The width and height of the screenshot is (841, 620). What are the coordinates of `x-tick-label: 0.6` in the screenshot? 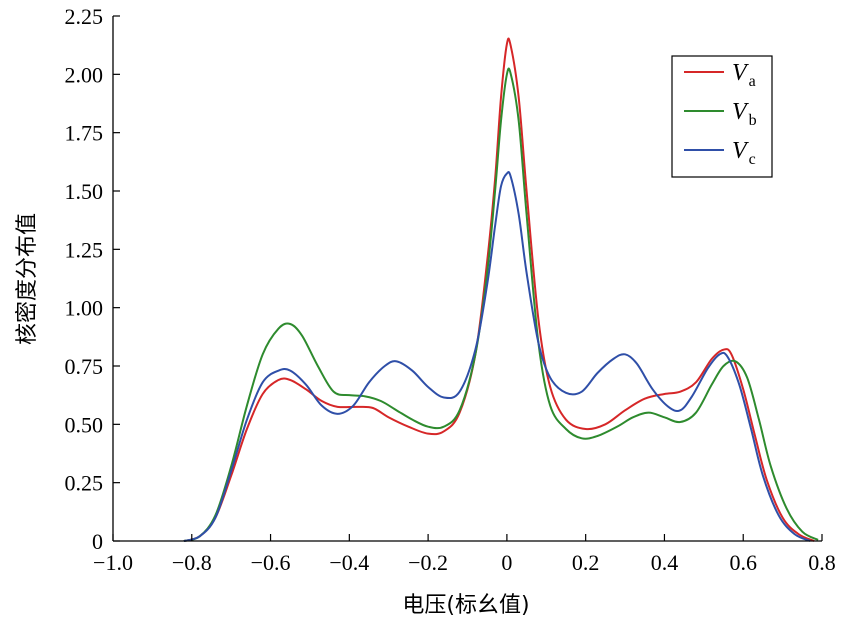 It's located at (743, 562).